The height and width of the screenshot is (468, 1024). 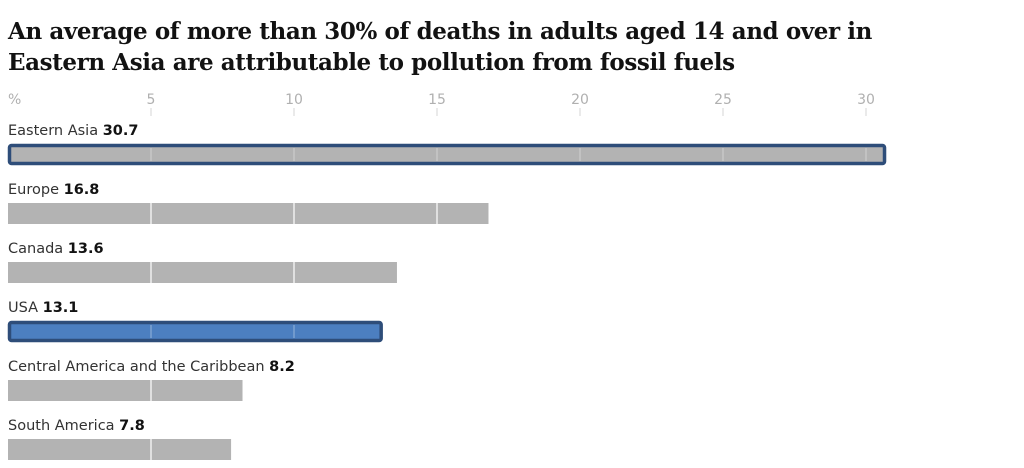 I want to click on bar-label: South America 7.8, so click(x=76, y=426).